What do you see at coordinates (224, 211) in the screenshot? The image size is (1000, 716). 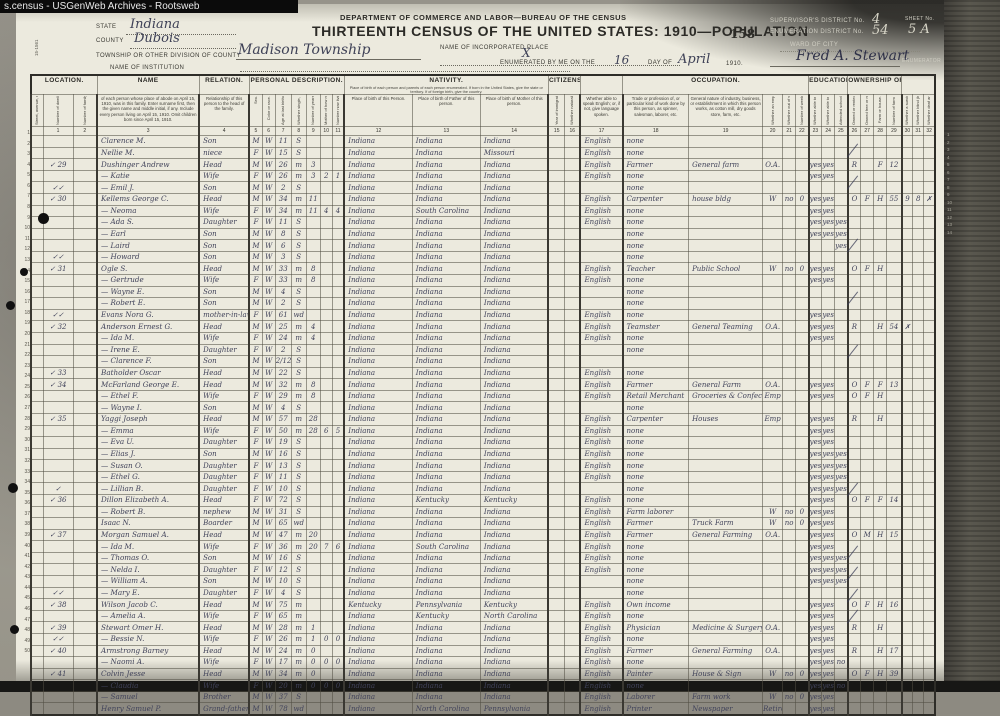 I see `cell-relation: Wife` at bounding box center [224, 211].